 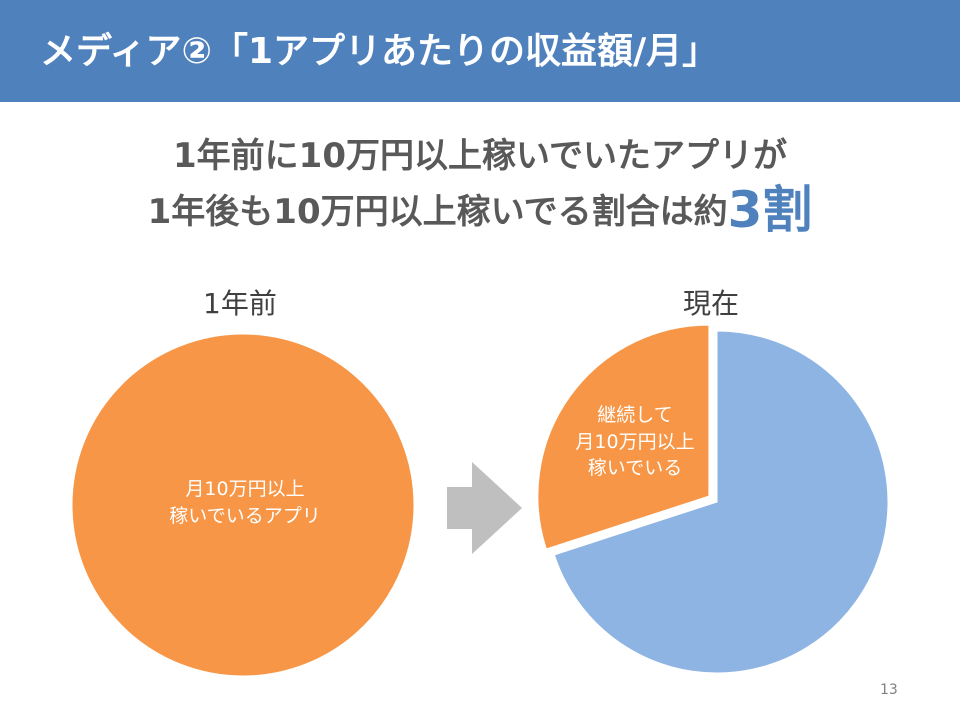 I want to click on headline-line-1: 1年前に10万円以上稼いでいたアプリが, so click(x=480, y=156).